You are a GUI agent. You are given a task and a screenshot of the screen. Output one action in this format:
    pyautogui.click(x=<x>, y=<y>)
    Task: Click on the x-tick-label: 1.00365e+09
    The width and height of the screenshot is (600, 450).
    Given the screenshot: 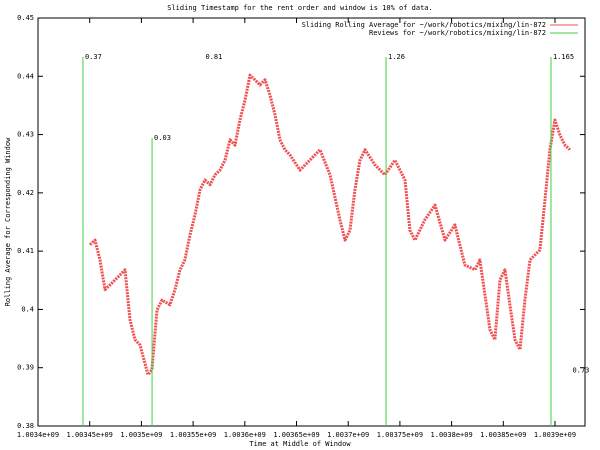 What is the action you would take?
    pyautogui.click(x=296, y=435)
    